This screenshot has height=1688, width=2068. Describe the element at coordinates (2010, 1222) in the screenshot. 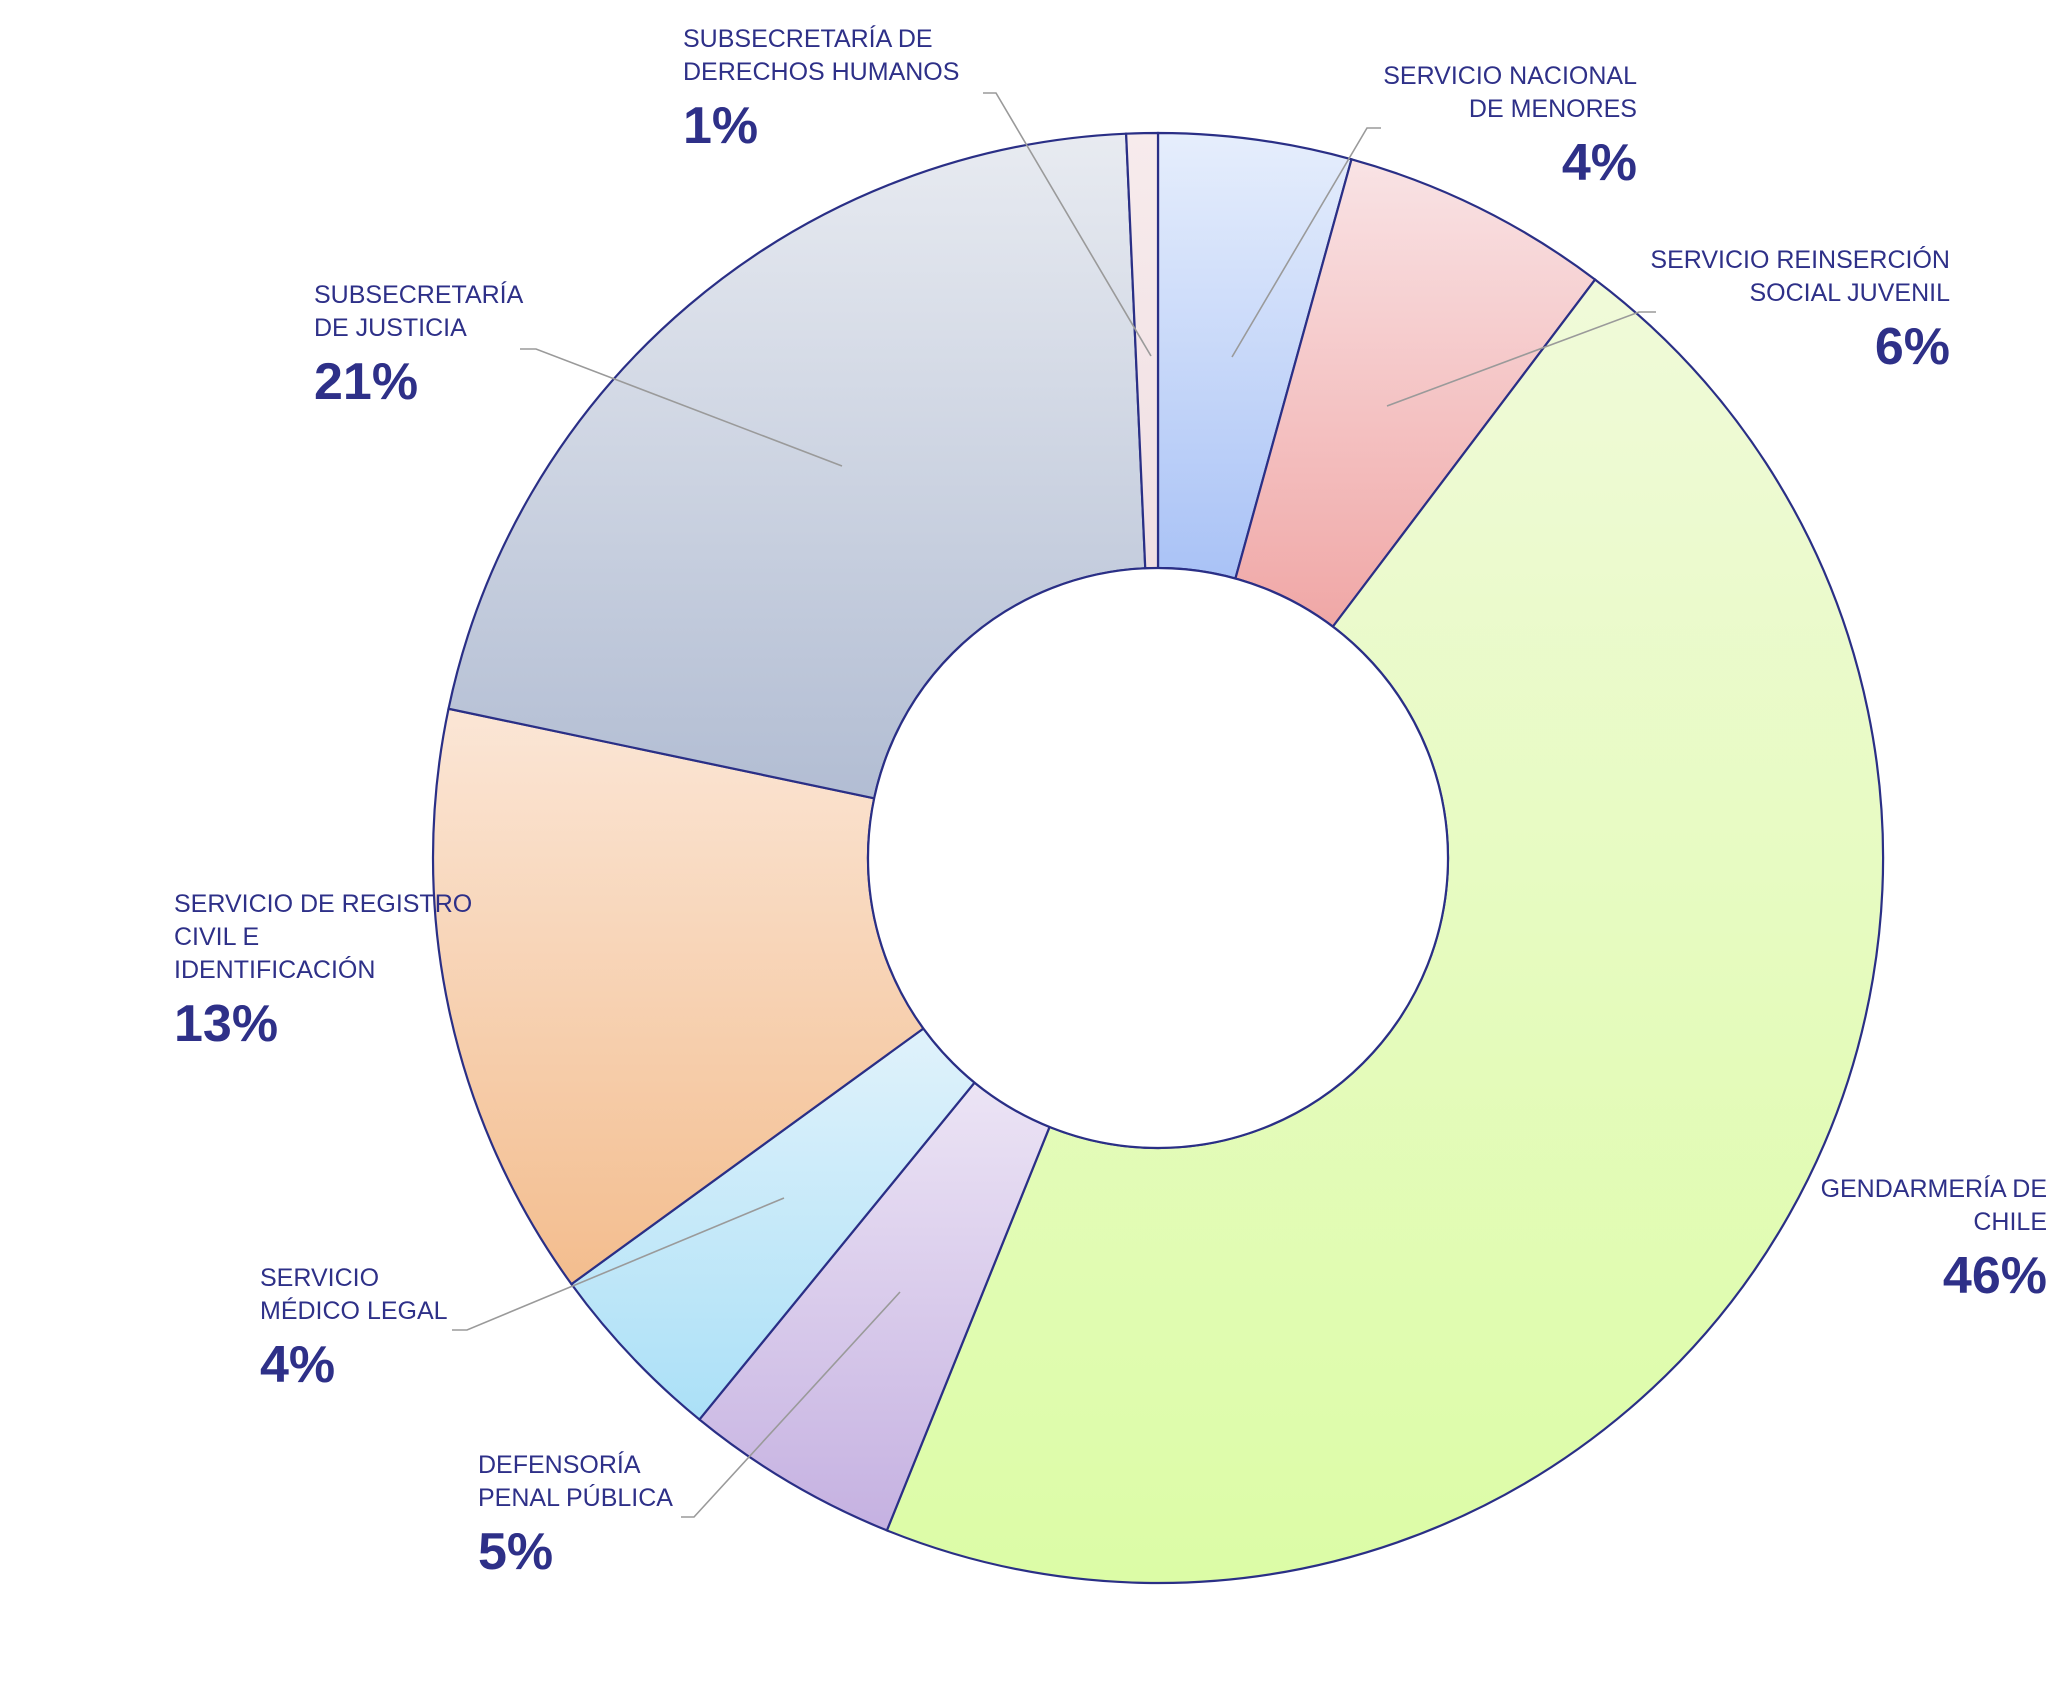

I see `slice-name-label: CHILE` at that location.